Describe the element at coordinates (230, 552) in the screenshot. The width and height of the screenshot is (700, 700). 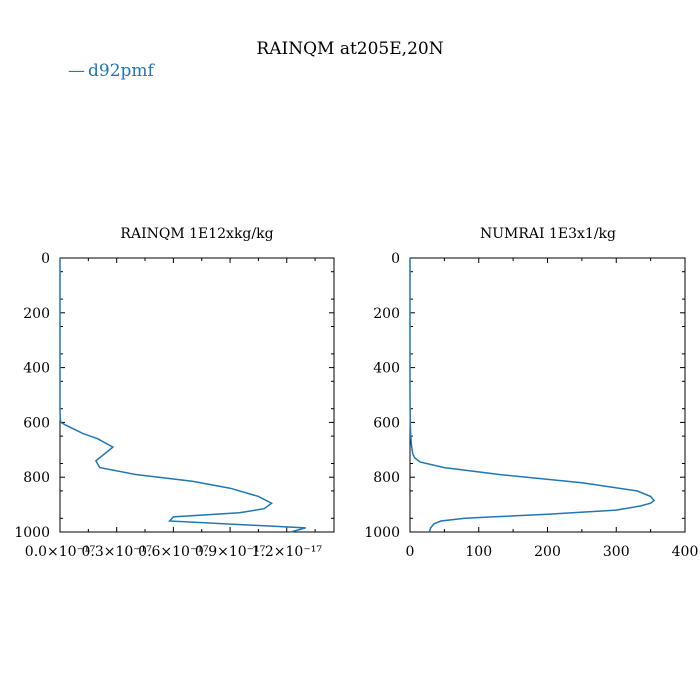
I see `x-tick-label: 0.9×10⁻¹⁷` at that location.